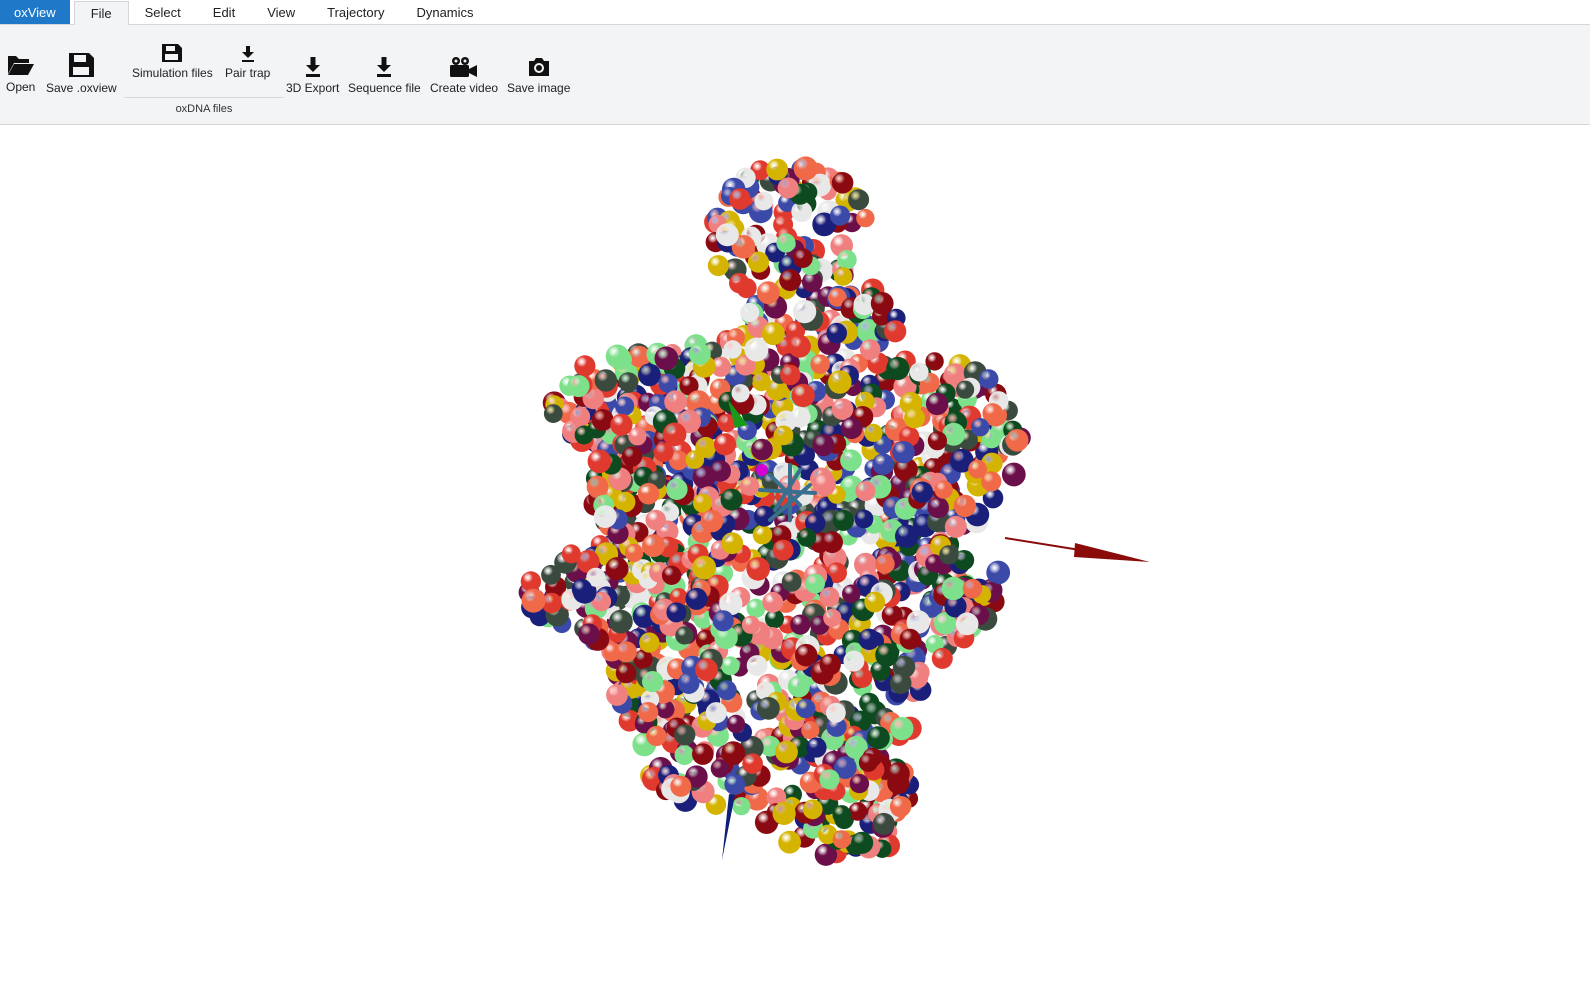 The image size is (1590, 1007). What do you see at coordinates (172, 61) in the screenshot?
I see `simulation-files-button: Simulation files` at bounding box center [172, 61].